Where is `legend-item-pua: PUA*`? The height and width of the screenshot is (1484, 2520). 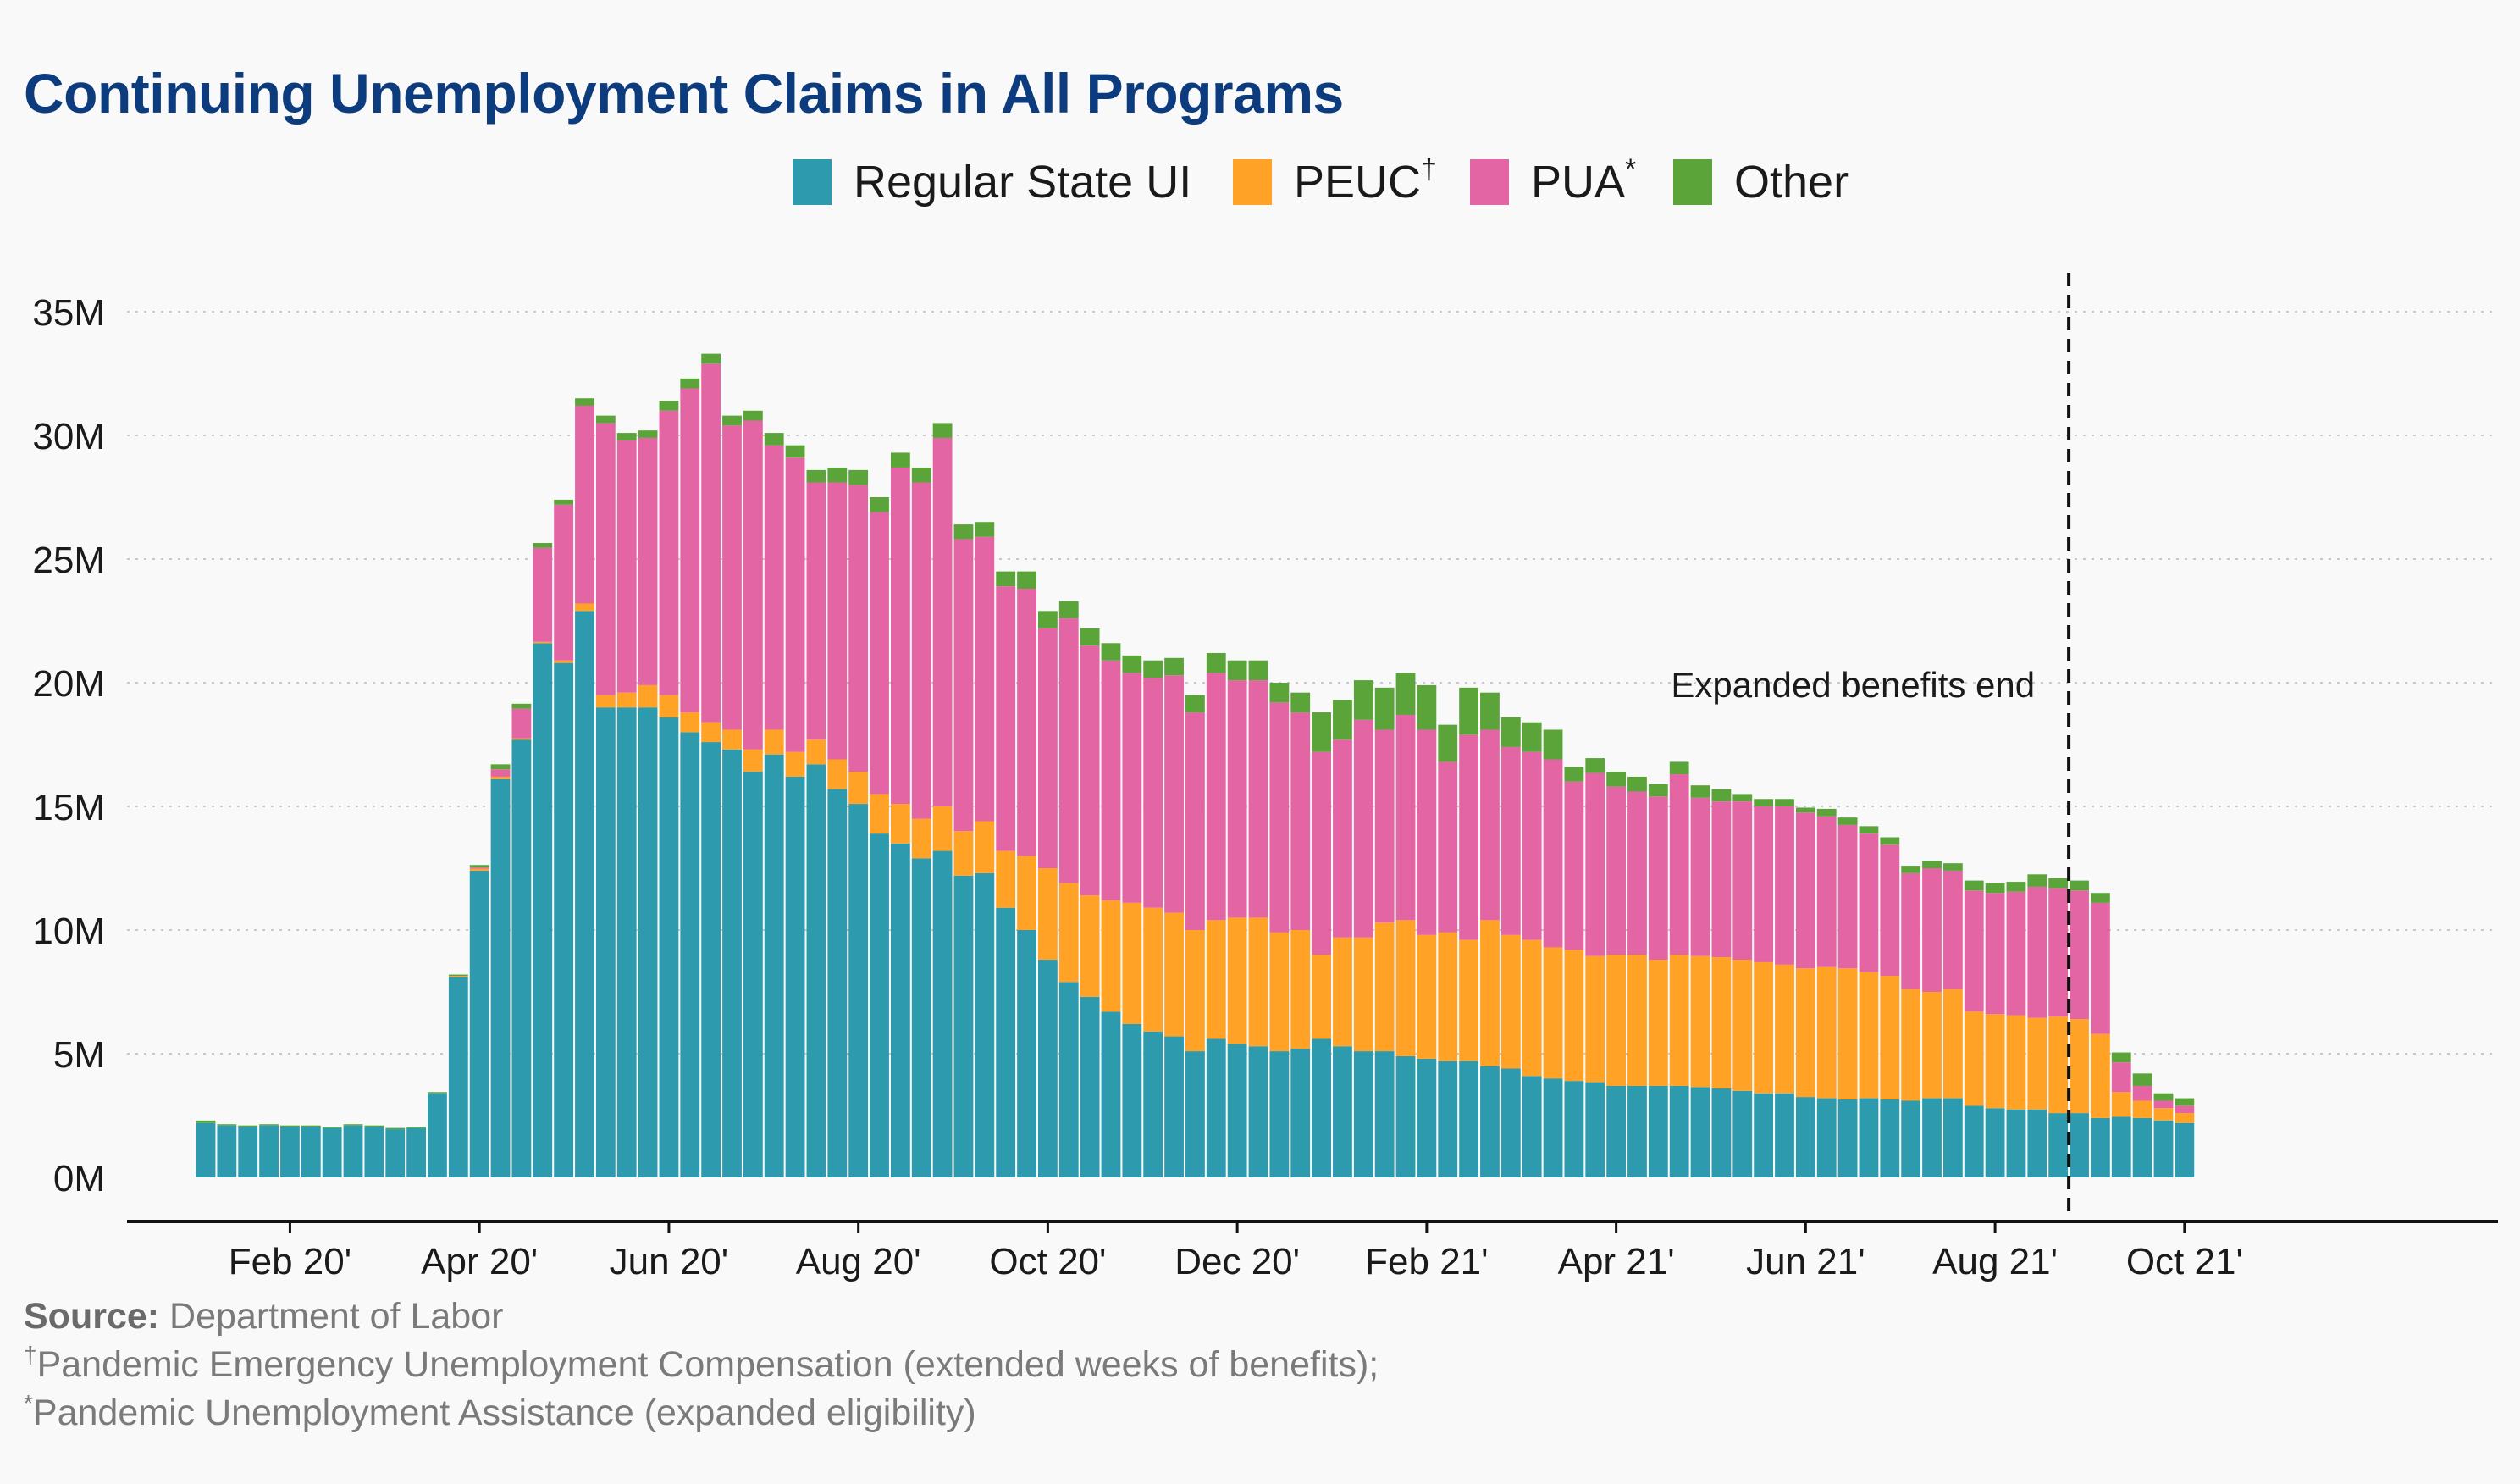
legend-item-pua: PUA* is located at coordinates (1553, 182).